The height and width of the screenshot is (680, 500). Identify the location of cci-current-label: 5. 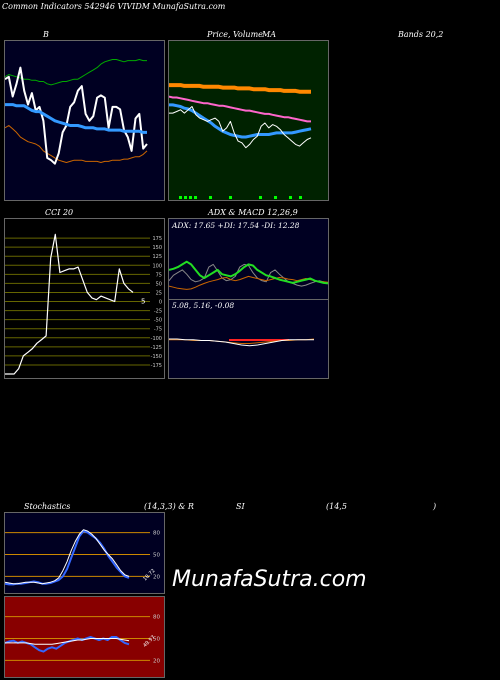
(143, 302).